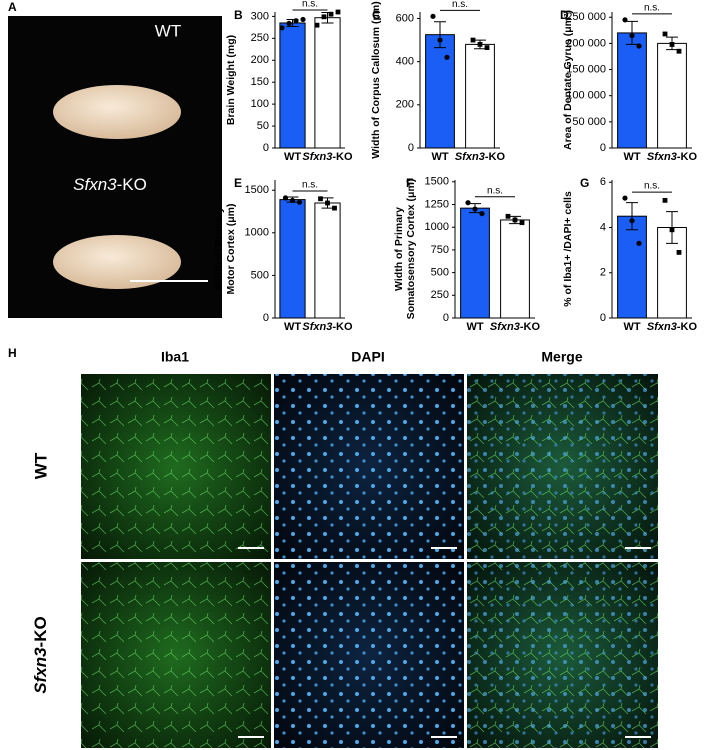 Image resolution: width=709 pixels, height=750 pixels. I want to click on y-tick-label: 300, so click(260, 16).